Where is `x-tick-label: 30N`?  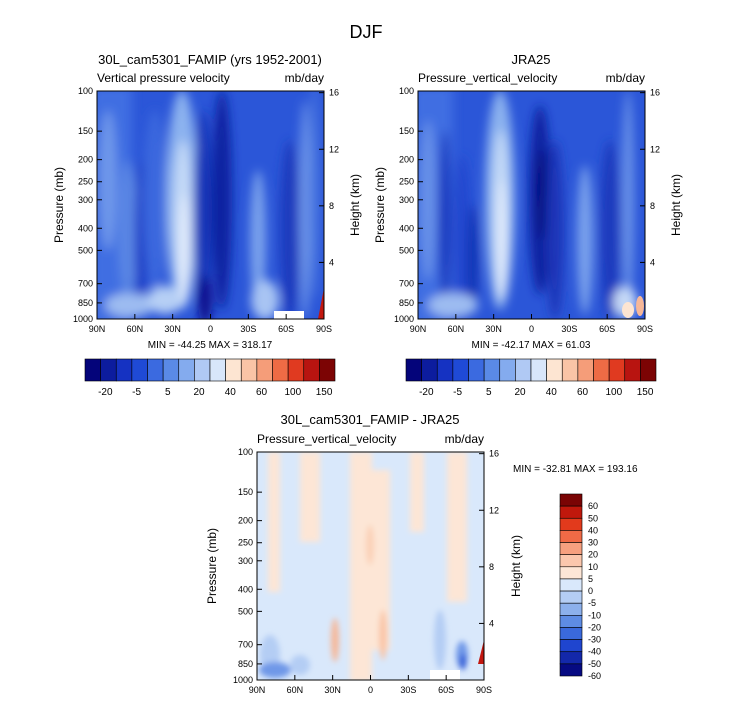 x-tick-label: 30N is located at coordinates (493, 329).